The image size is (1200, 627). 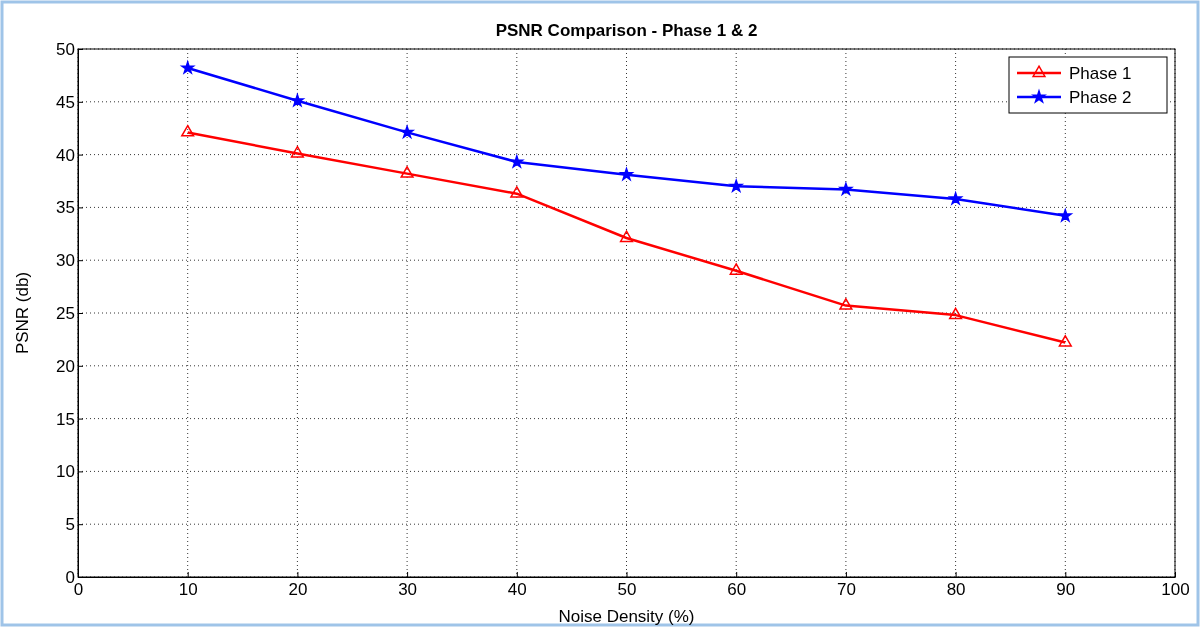 I want to click on x-axis-title: Noise Density (%), so click(x=626, y=616).